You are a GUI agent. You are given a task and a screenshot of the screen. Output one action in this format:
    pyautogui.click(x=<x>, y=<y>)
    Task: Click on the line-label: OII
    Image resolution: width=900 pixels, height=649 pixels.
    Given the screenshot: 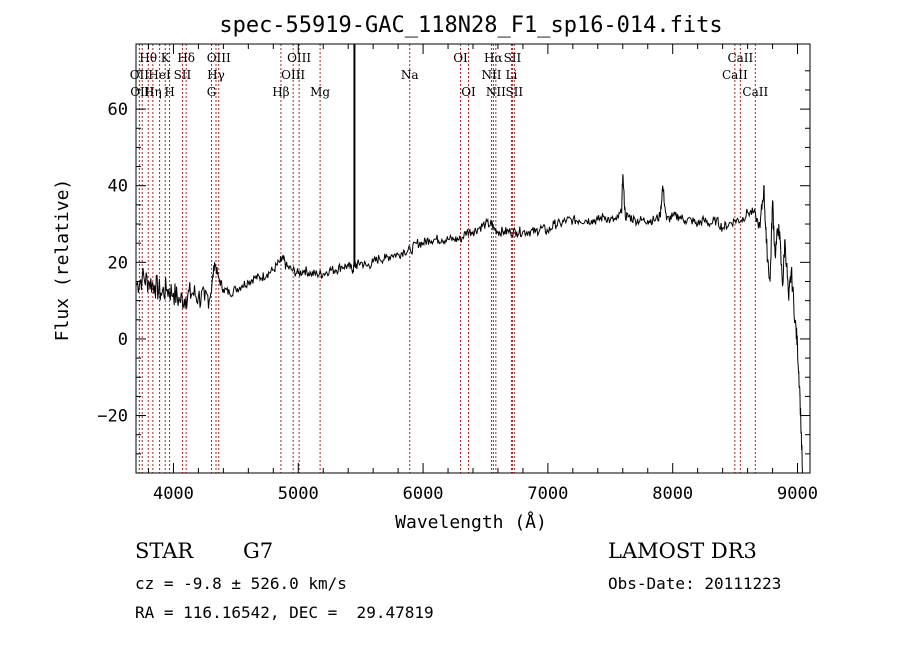 What is the action you would take?
    pyautogui.click(x=140, y=75)
    